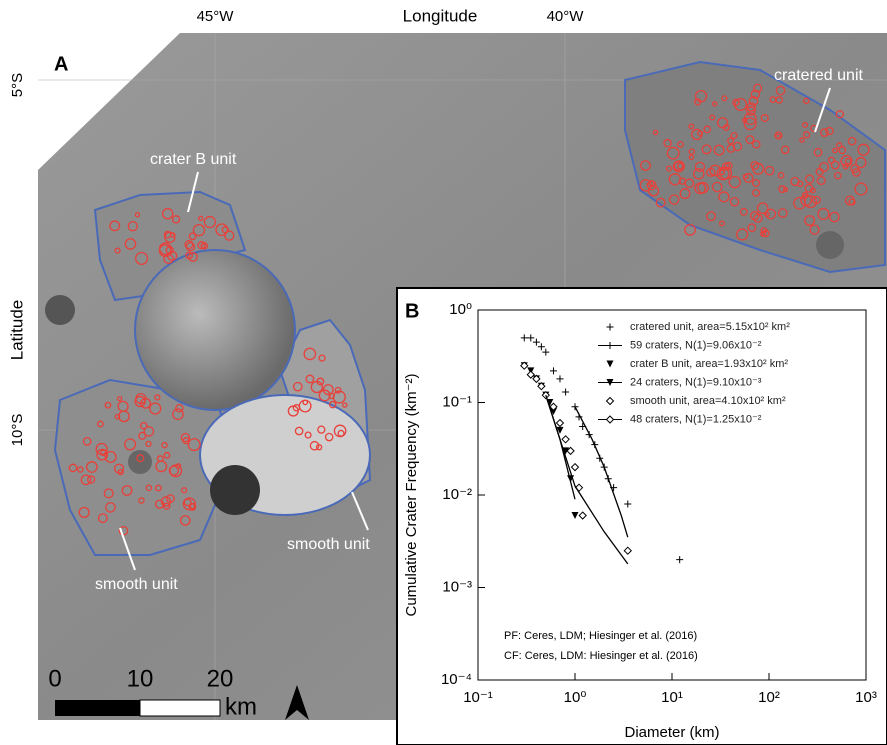  Describe the element at coordinates (61, 64) in the screenshot. I see `panel-label: A` at that location.